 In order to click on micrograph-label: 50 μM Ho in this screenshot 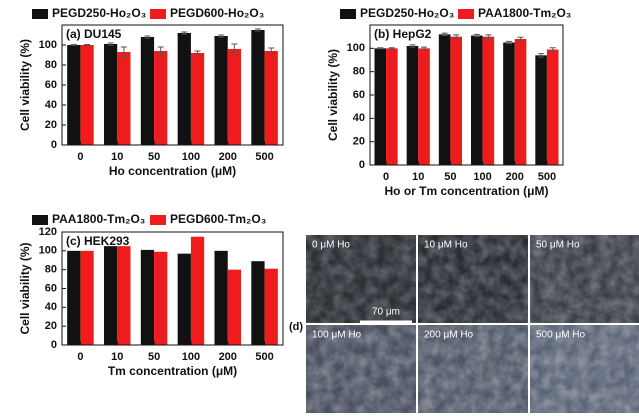, I will do `click(558, 245)`.